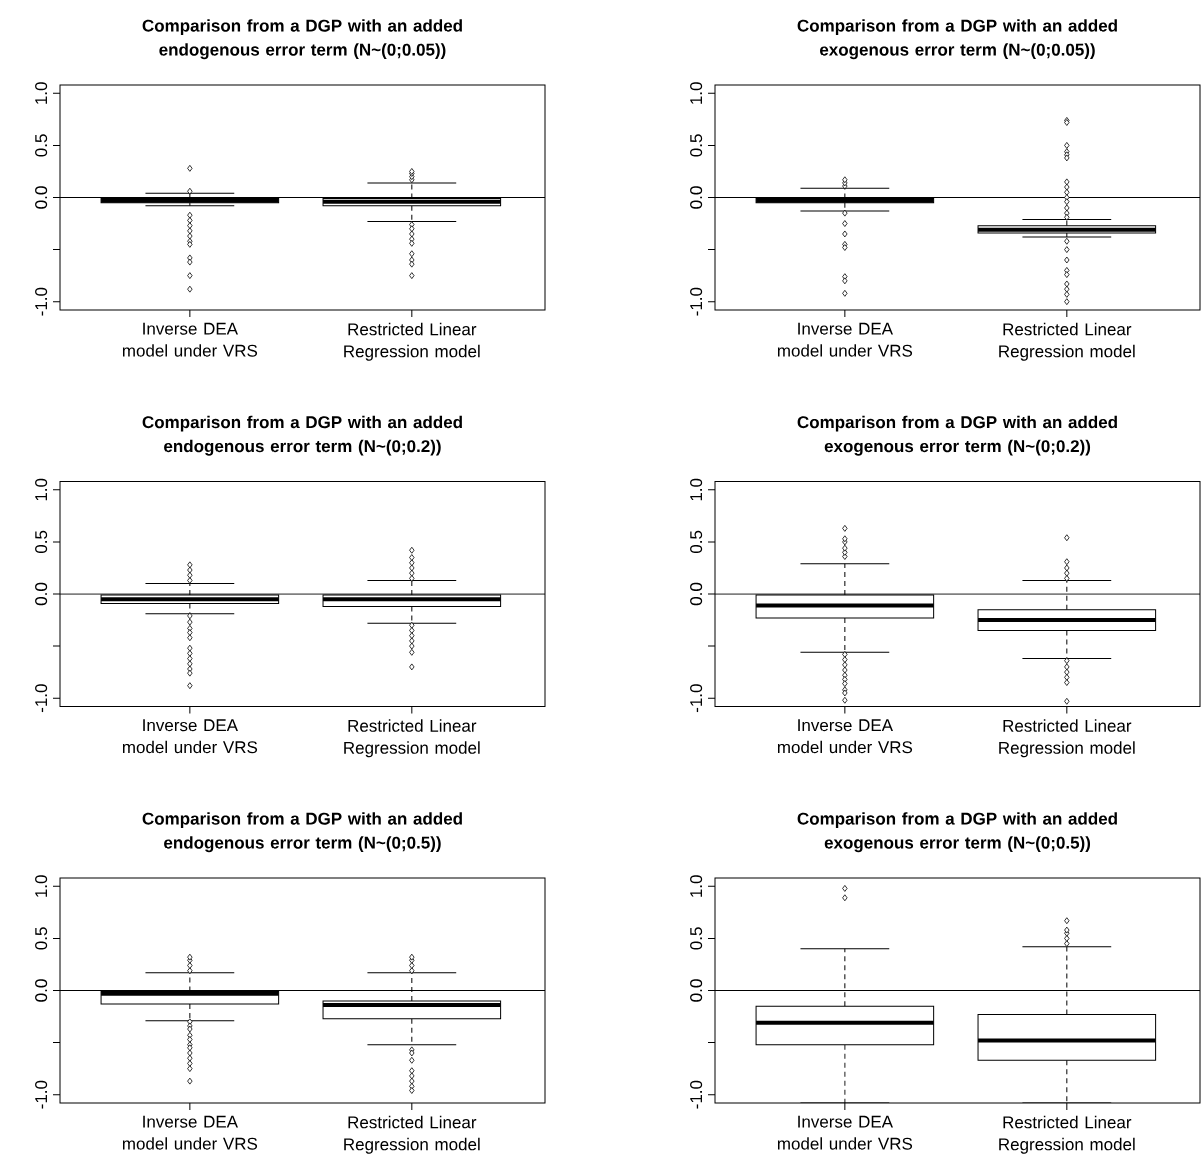 The image size is (1203, 1164). I want to click on chart-title: Comparison from a DGP with an added exogenous error term (N~(0;0.2)), so click(957, 435).